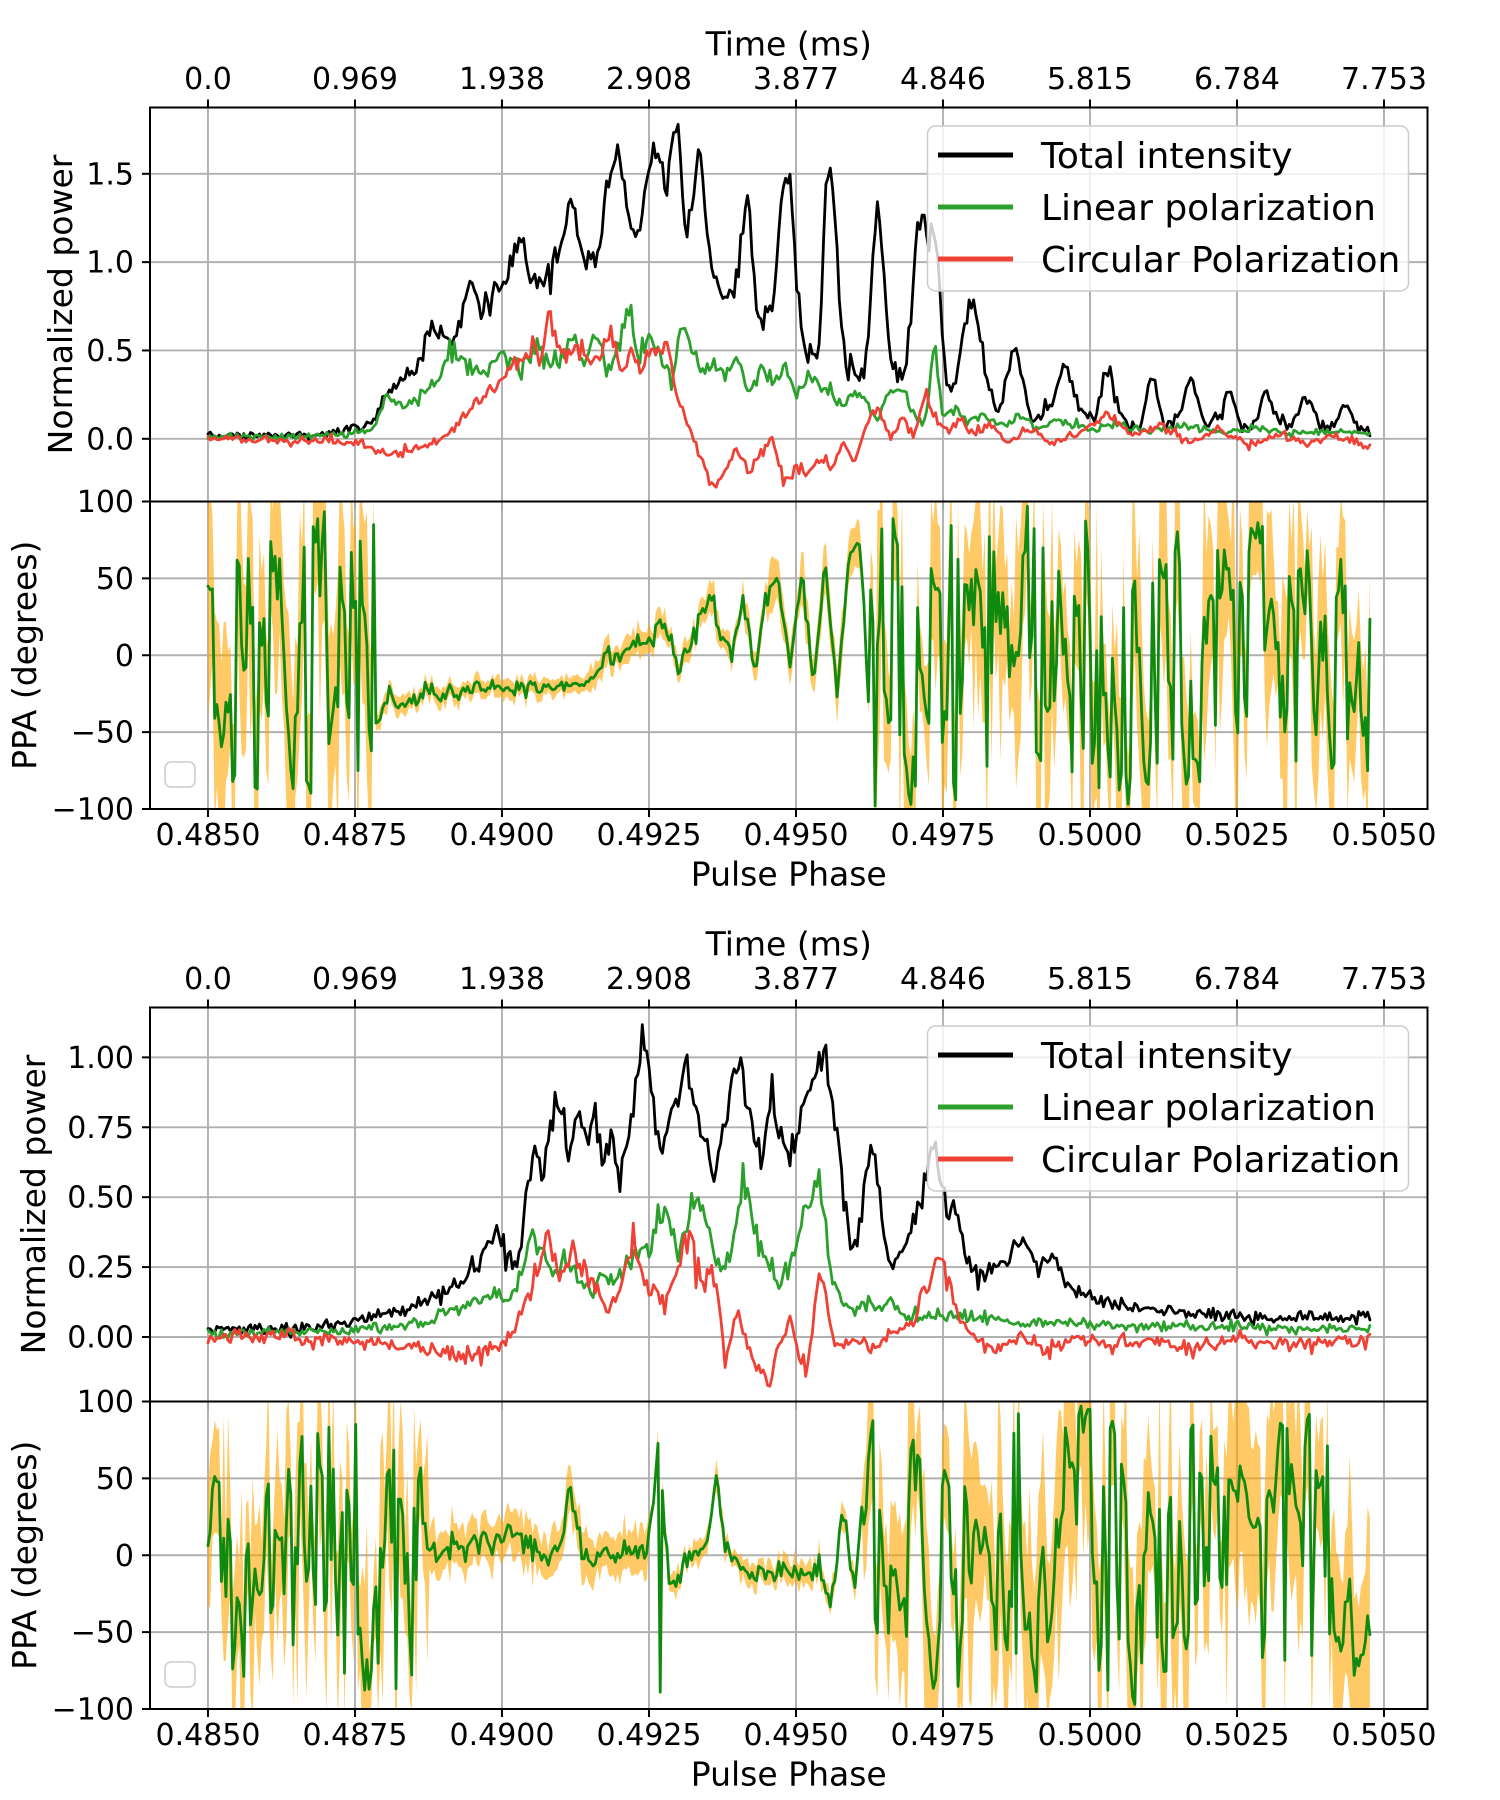 This screenshot has width=1500, height=1800. What do you see at coordinates (789, 874) in the screenshot?
I see `x-axis-title-1: Pulse Phase` at bounding box center [789, 874].